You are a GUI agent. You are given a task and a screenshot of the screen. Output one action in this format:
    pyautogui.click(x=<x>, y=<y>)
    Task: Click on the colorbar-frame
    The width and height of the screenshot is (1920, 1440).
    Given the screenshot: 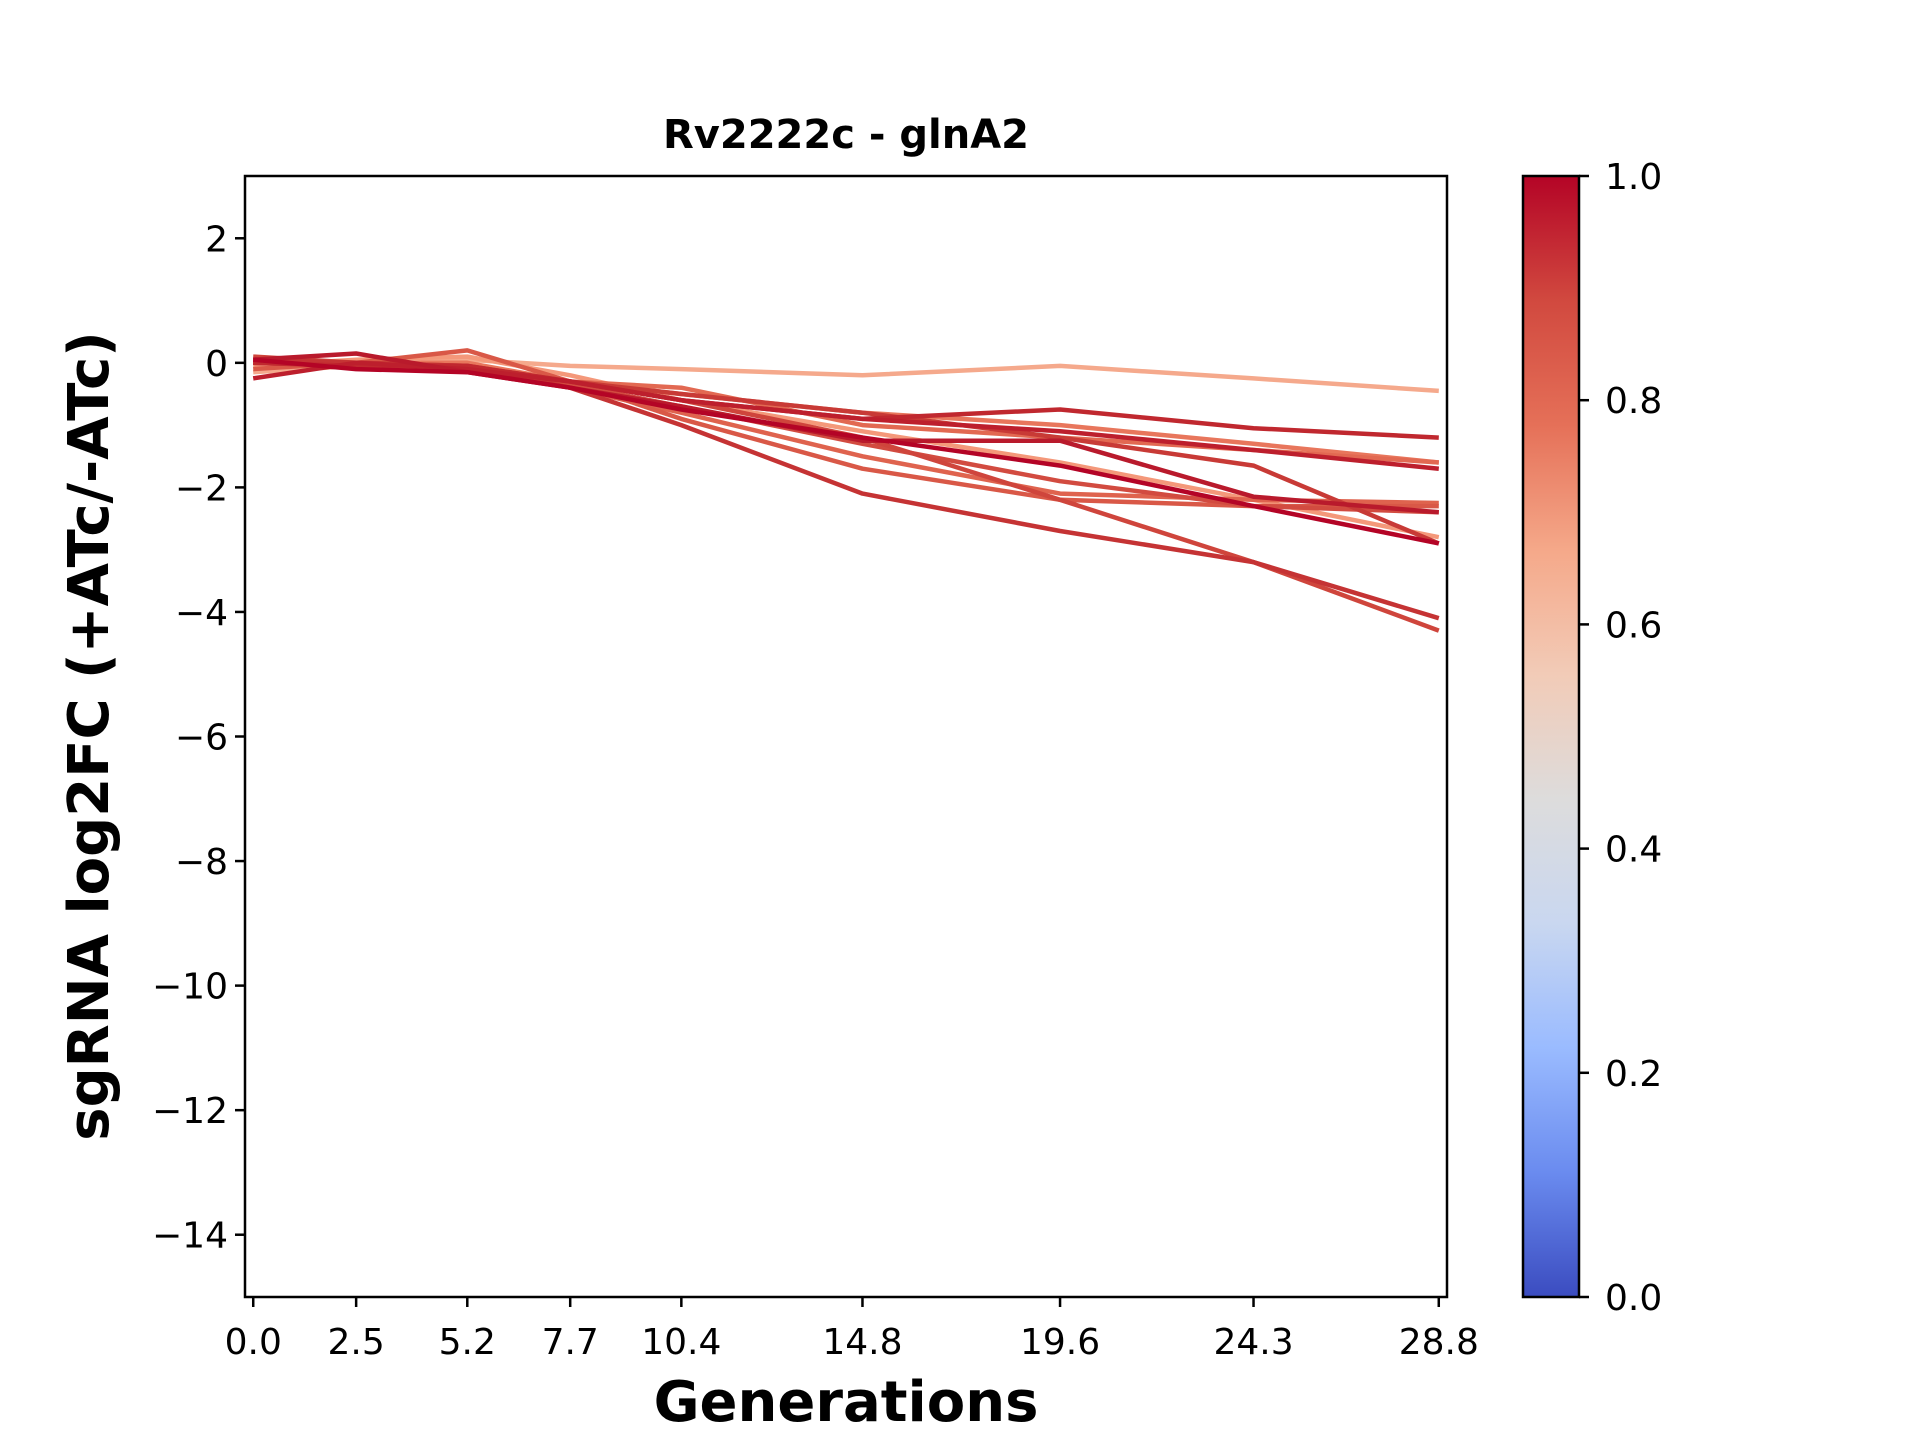 What is the action you would take?
    pyautogui.click(x=1551, y=736)
    